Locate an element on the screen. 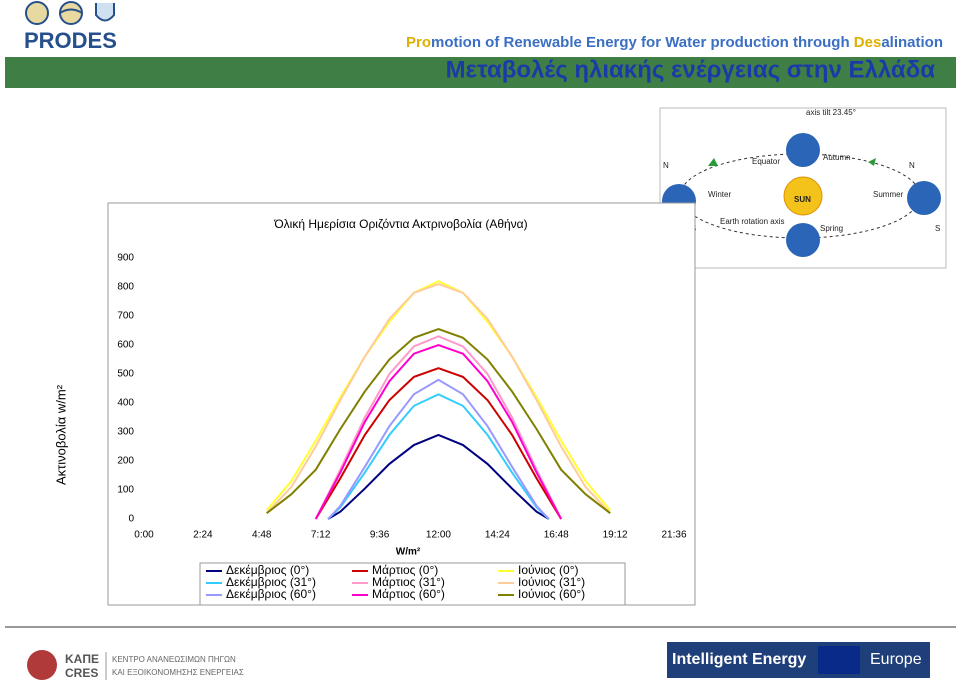 The width and height of the screenshot is (960, 691). y-tick-label: 700 is located at coordinates (125, 316).